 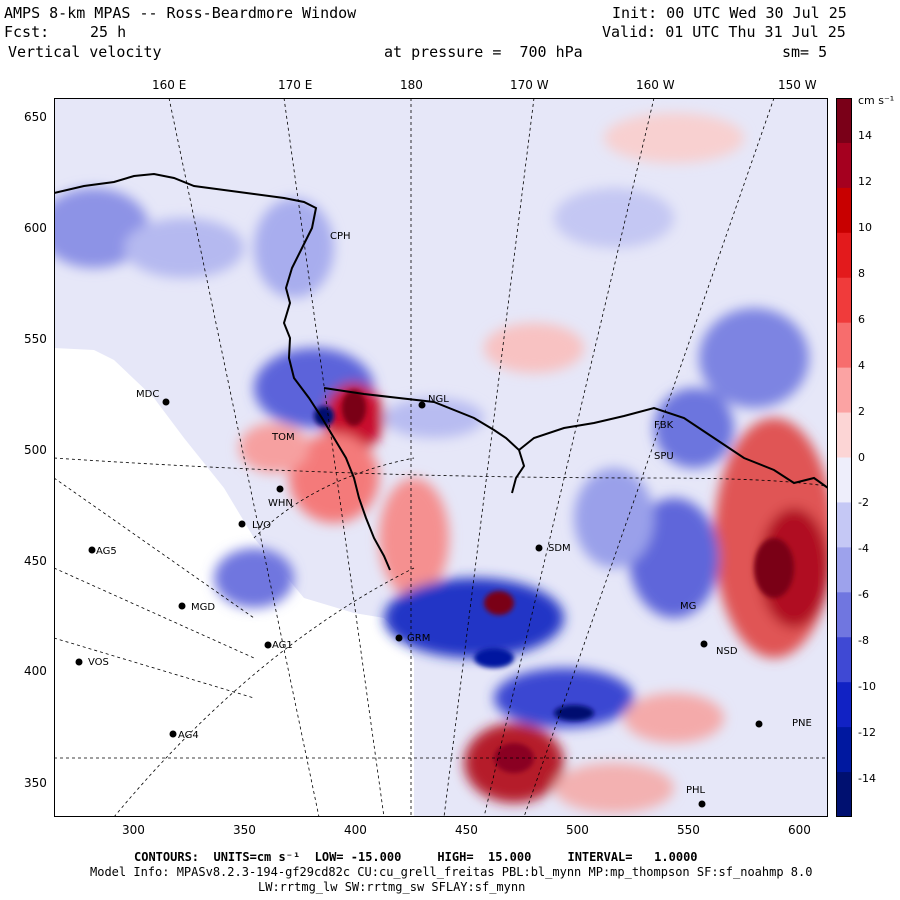 I want to click on lon-label-160w: 160 W, so click(x=655, y=85).